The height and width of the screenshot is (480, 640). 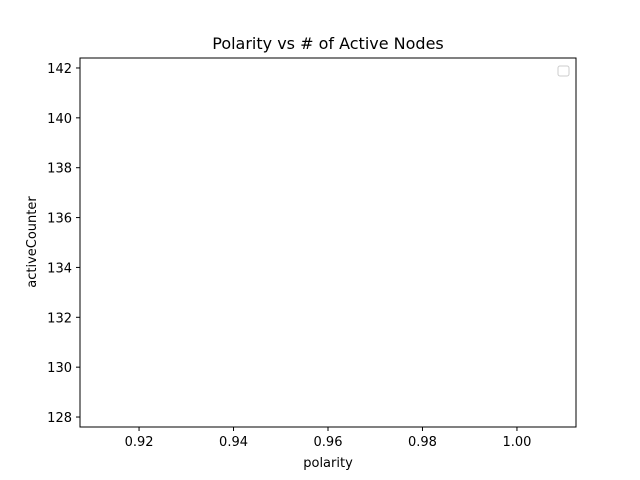 What do you see at coordinates (328, 43) in the screenshot?
I see `chart-title: Polarity vs # of Active Nodes` at bounding box center [328, 43].